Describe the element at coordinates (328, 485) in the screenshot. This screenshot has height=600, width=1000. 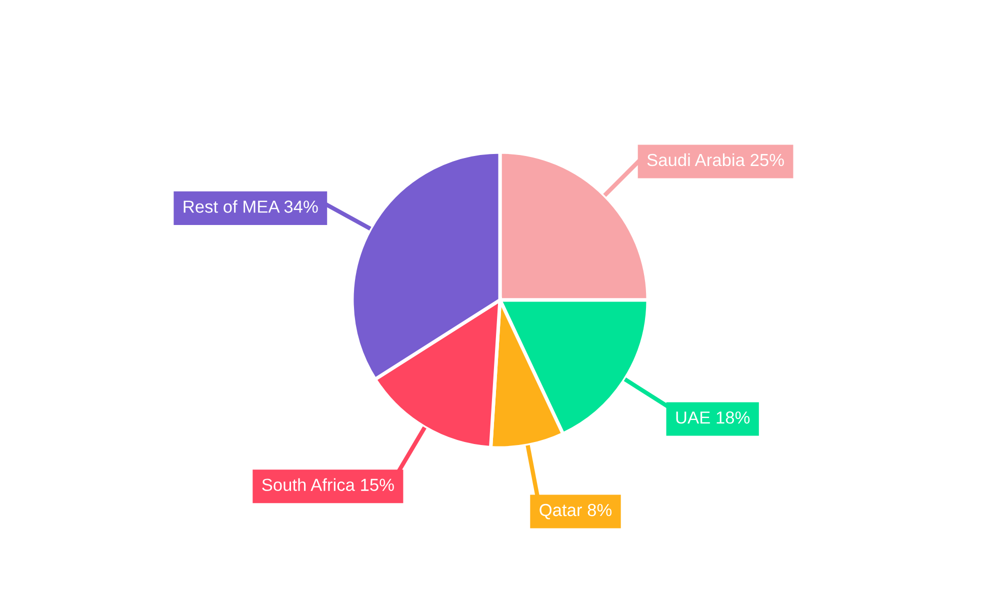
I see `slice-label: South Africa 15%` at that location.